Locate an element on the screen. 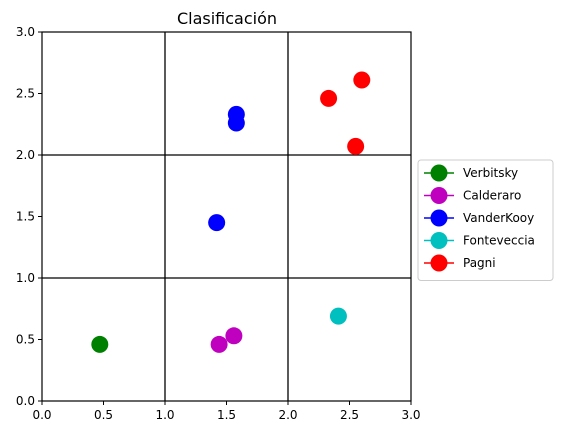 The height and width of the screenshot is (435, 562). y-tick-label: 0.5 is located at coordinates (25, 340).